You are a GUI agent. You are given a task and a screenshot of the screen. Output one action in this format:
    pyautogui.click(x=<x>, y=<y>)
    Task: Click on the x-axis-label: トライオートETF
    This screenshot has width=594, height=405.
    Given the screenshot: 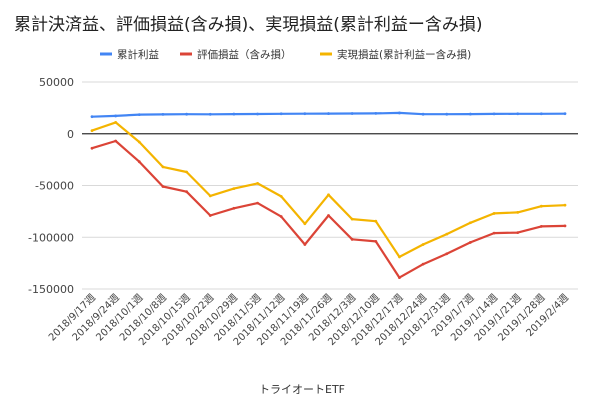 What is the action you would take?
    pyautogui.click(x=302, y=389)
    